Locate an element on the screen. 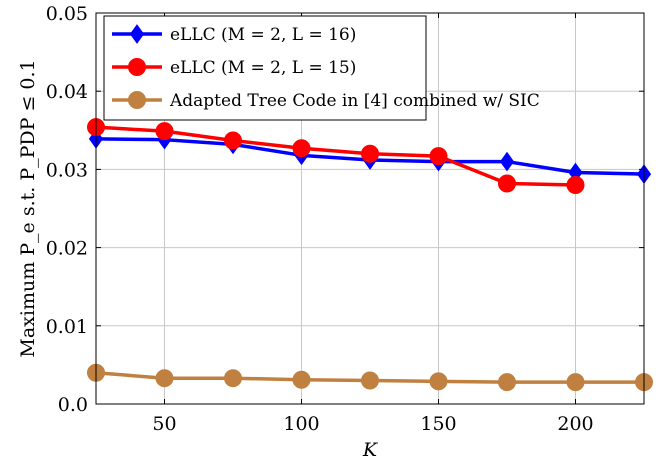  legend-entry: eLLC (M = 2, L = 16) is located at coordinates (234, 34).